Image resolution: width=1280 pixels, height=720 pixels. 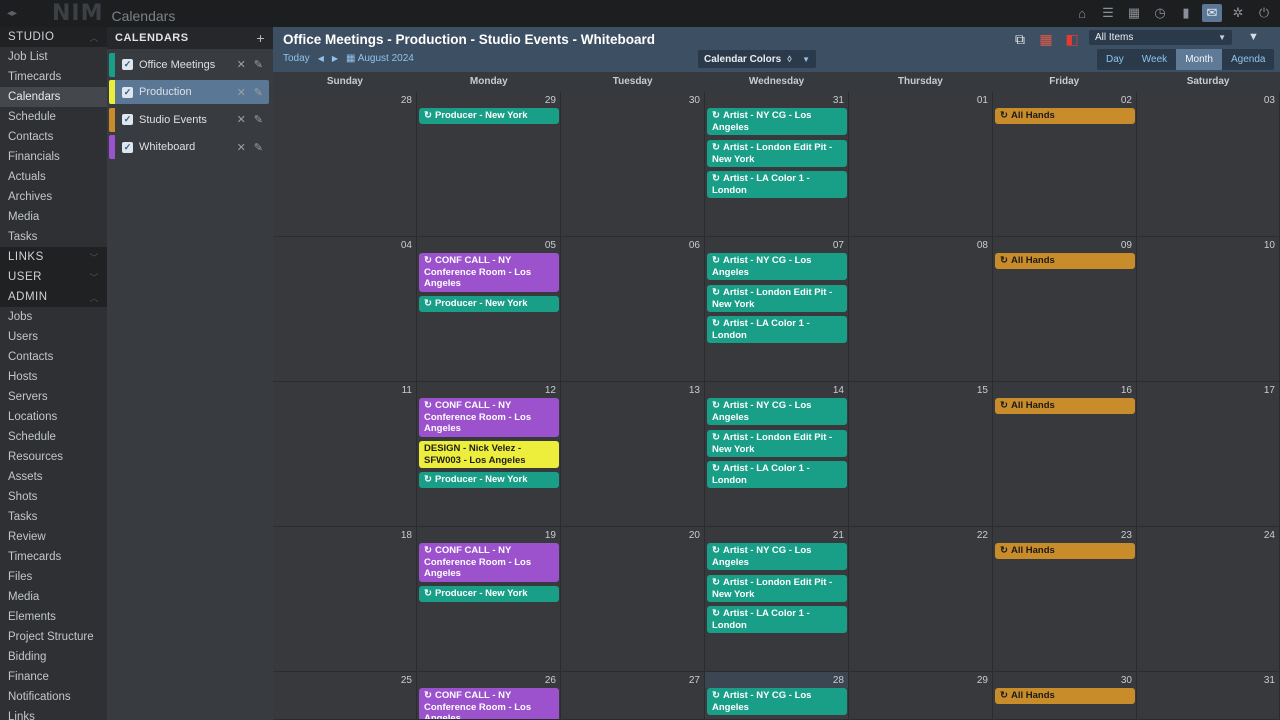 What do you see at coordinates (27, 537) in the screenshot?
I see `nav-item-review: Review` at bounding box center [27, 537].